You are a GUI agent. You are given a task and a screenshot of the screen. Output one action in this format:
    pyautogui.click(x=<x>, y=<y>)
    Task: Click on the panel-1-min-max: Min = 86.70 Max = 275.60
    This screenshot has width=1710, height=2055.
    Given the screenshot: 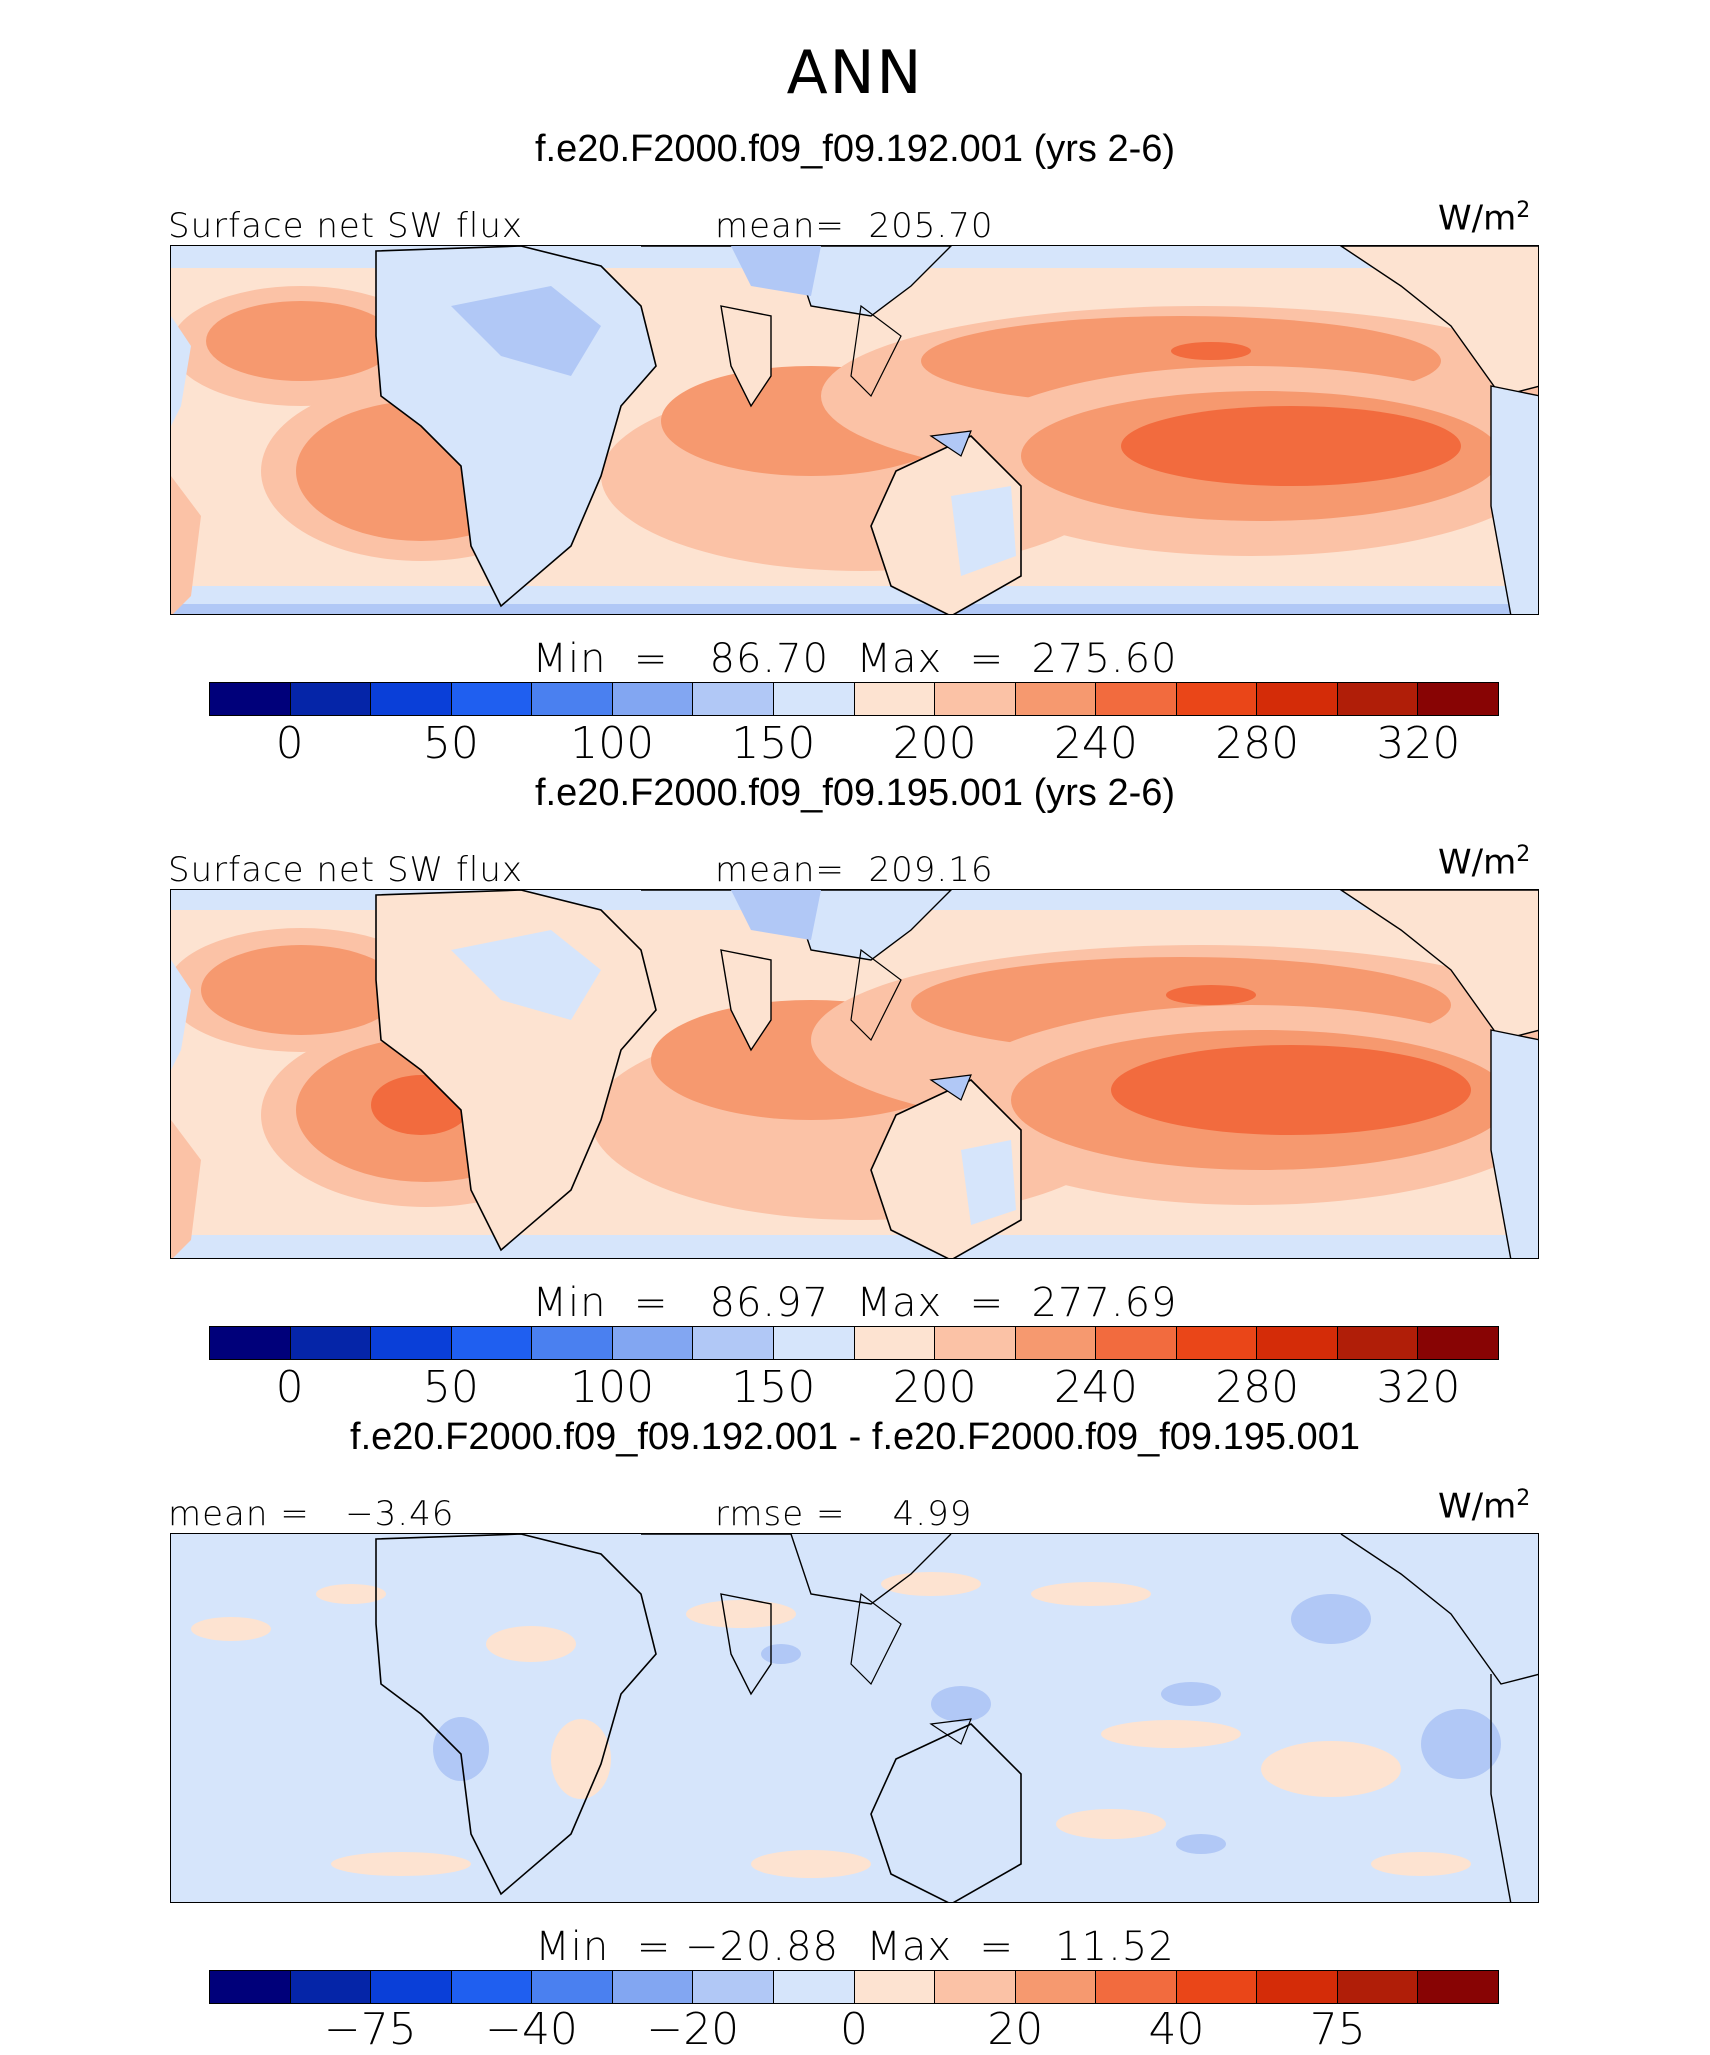 What is the action you would take?
    pyautogui.click(x=855, y=659)
    